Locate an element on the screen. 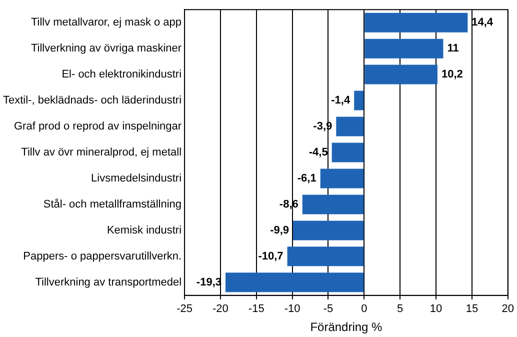 This screenshot has height=337, width=517. y-tick-label: Kemisk industri is located at coordinates (144, 230).